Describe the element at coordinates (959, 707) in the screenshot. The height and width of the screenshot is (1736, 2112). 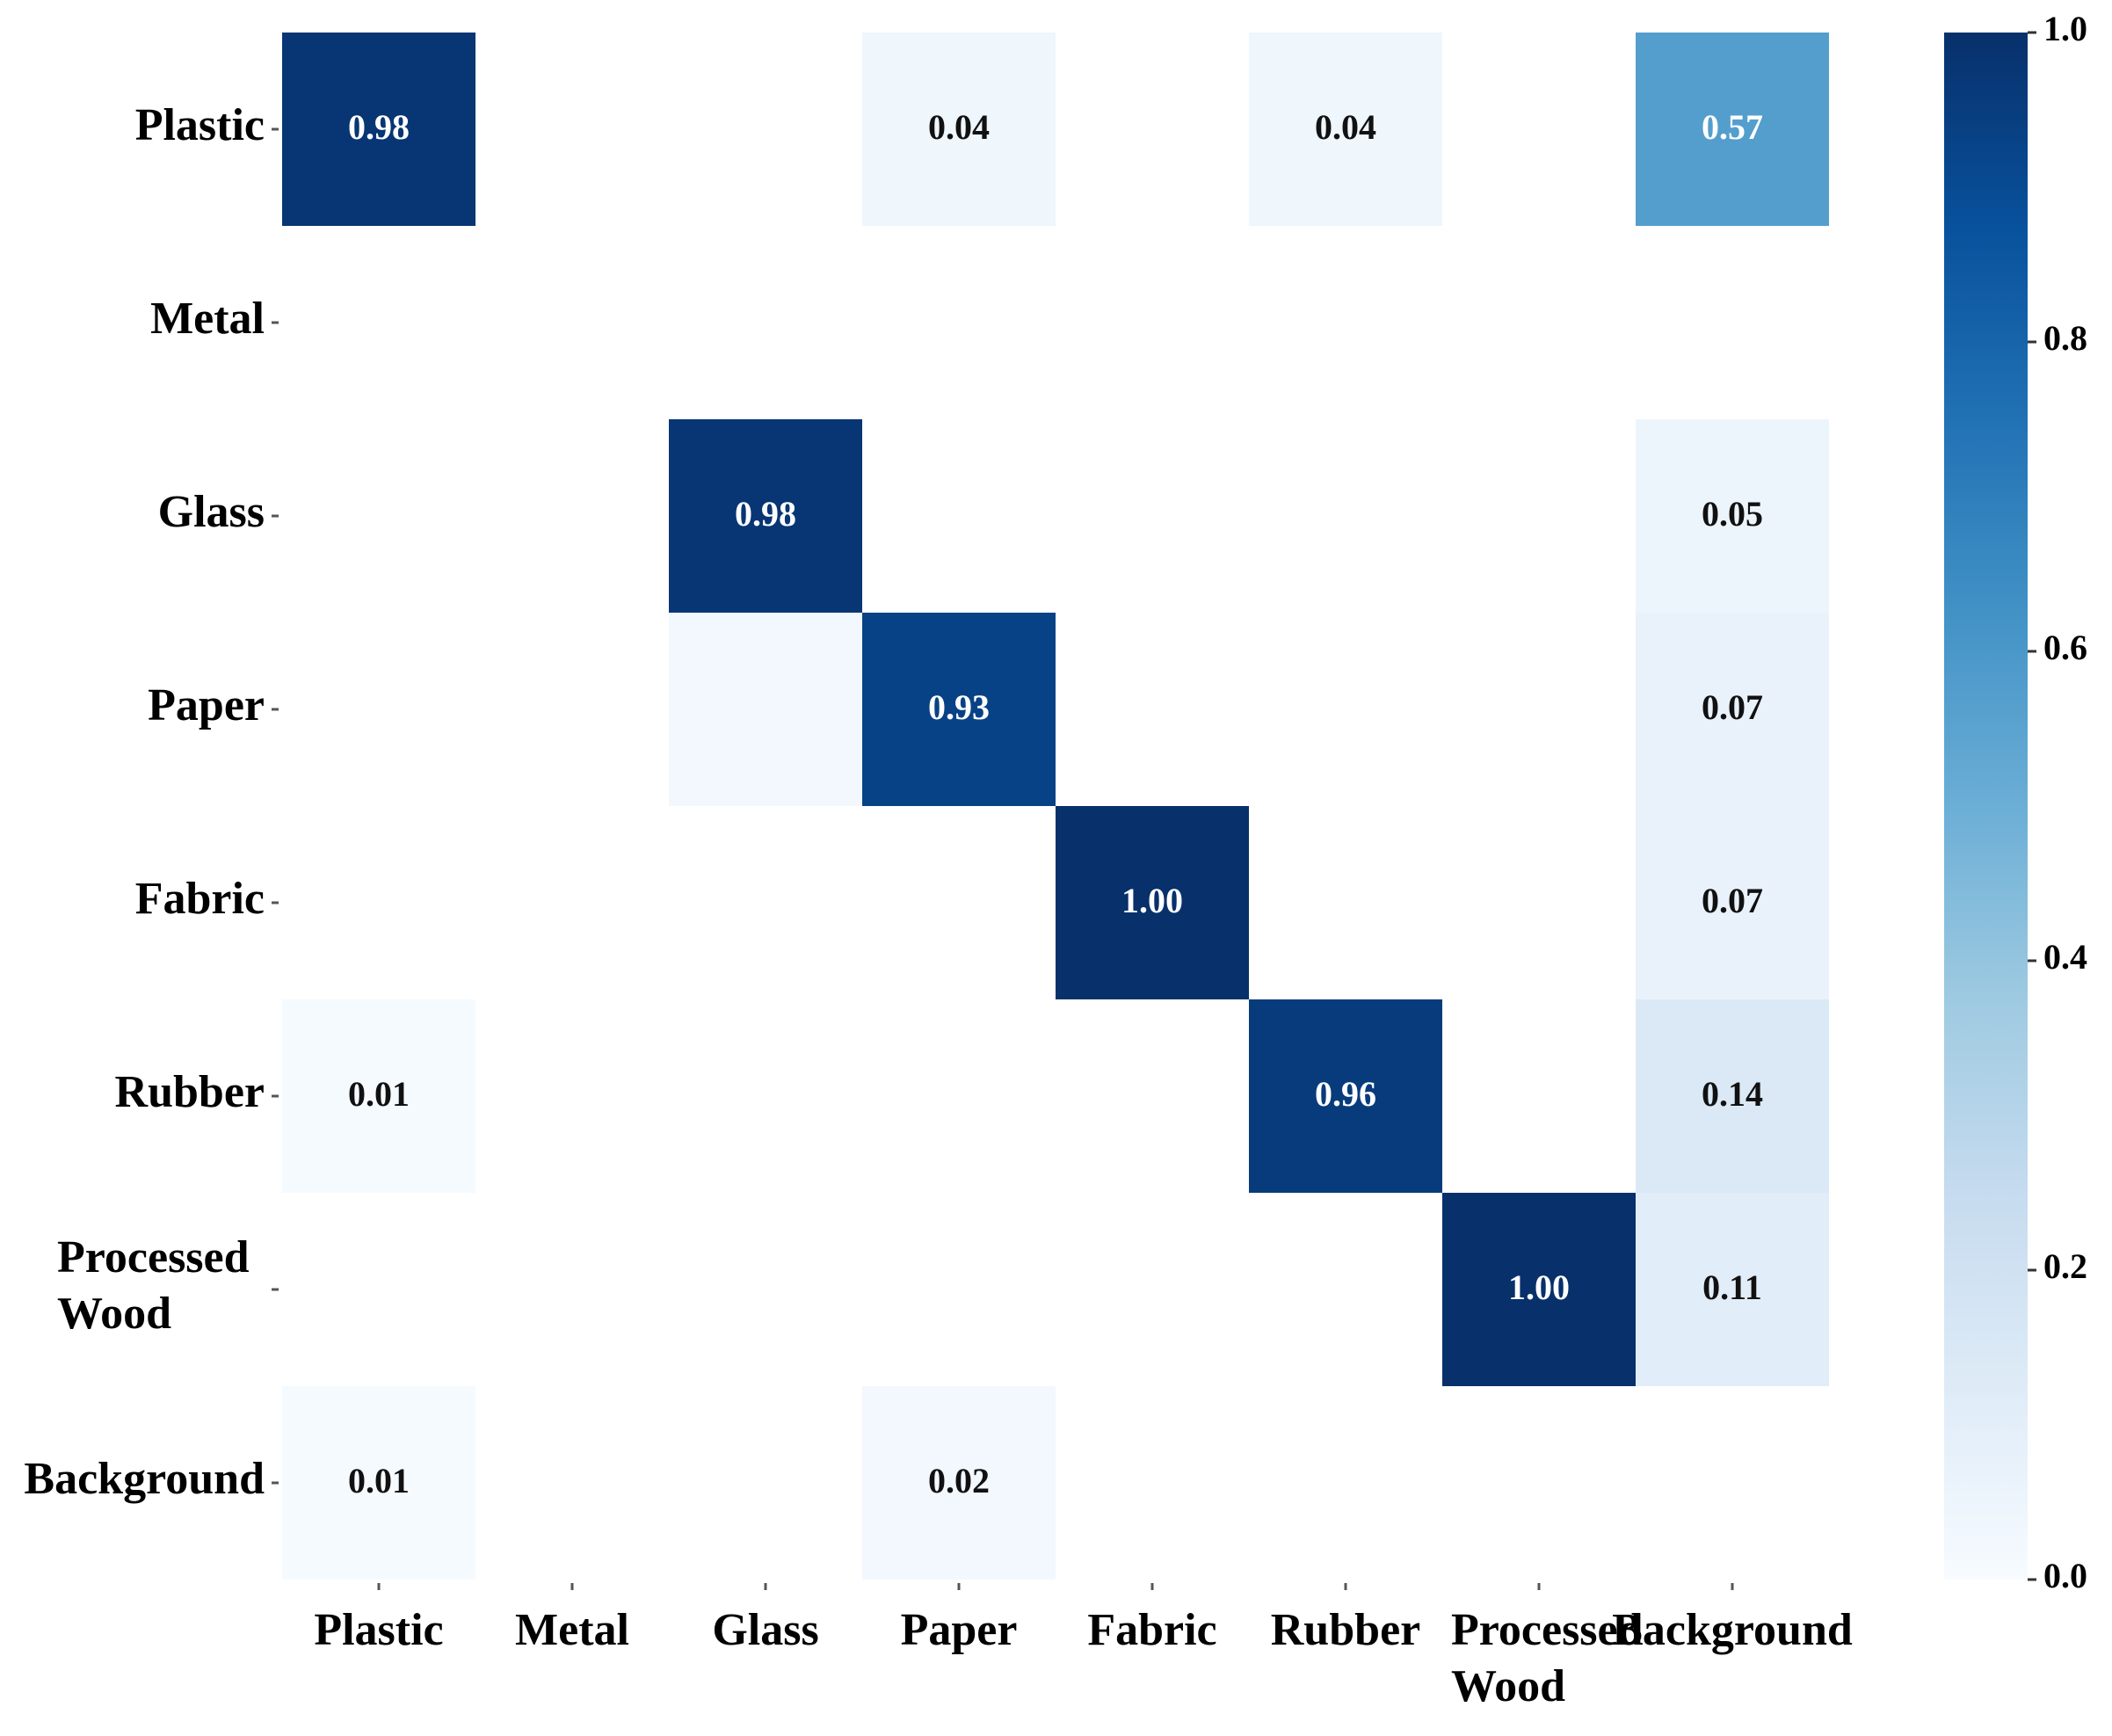
I see `cell-value-label: 0.93` at that location.